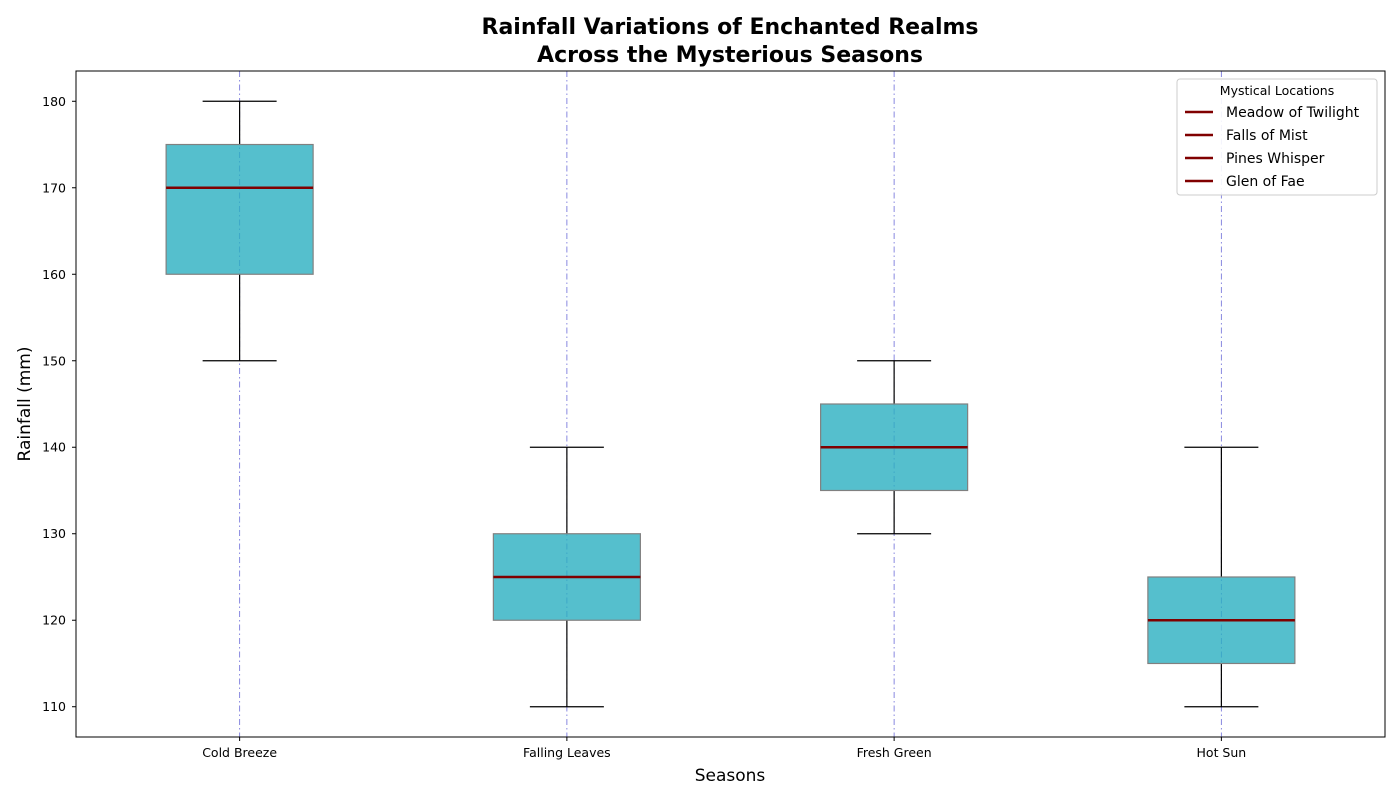 Image resolution: width=1400 pixels, height=800 pixels. I want to click on box-iqr, so click(239, 209).